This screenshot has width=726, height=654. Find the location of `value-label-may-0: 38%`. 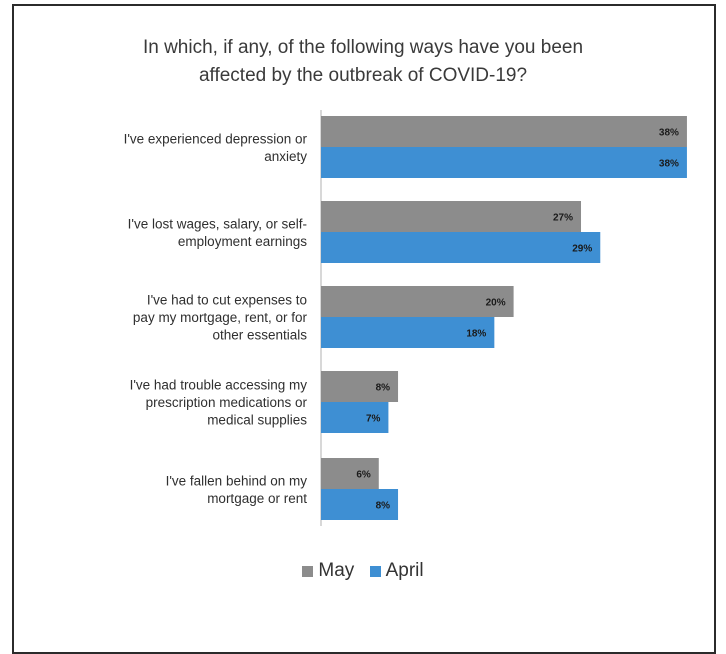

value-label-may-0: 38% is located at coordinates (669, 133).